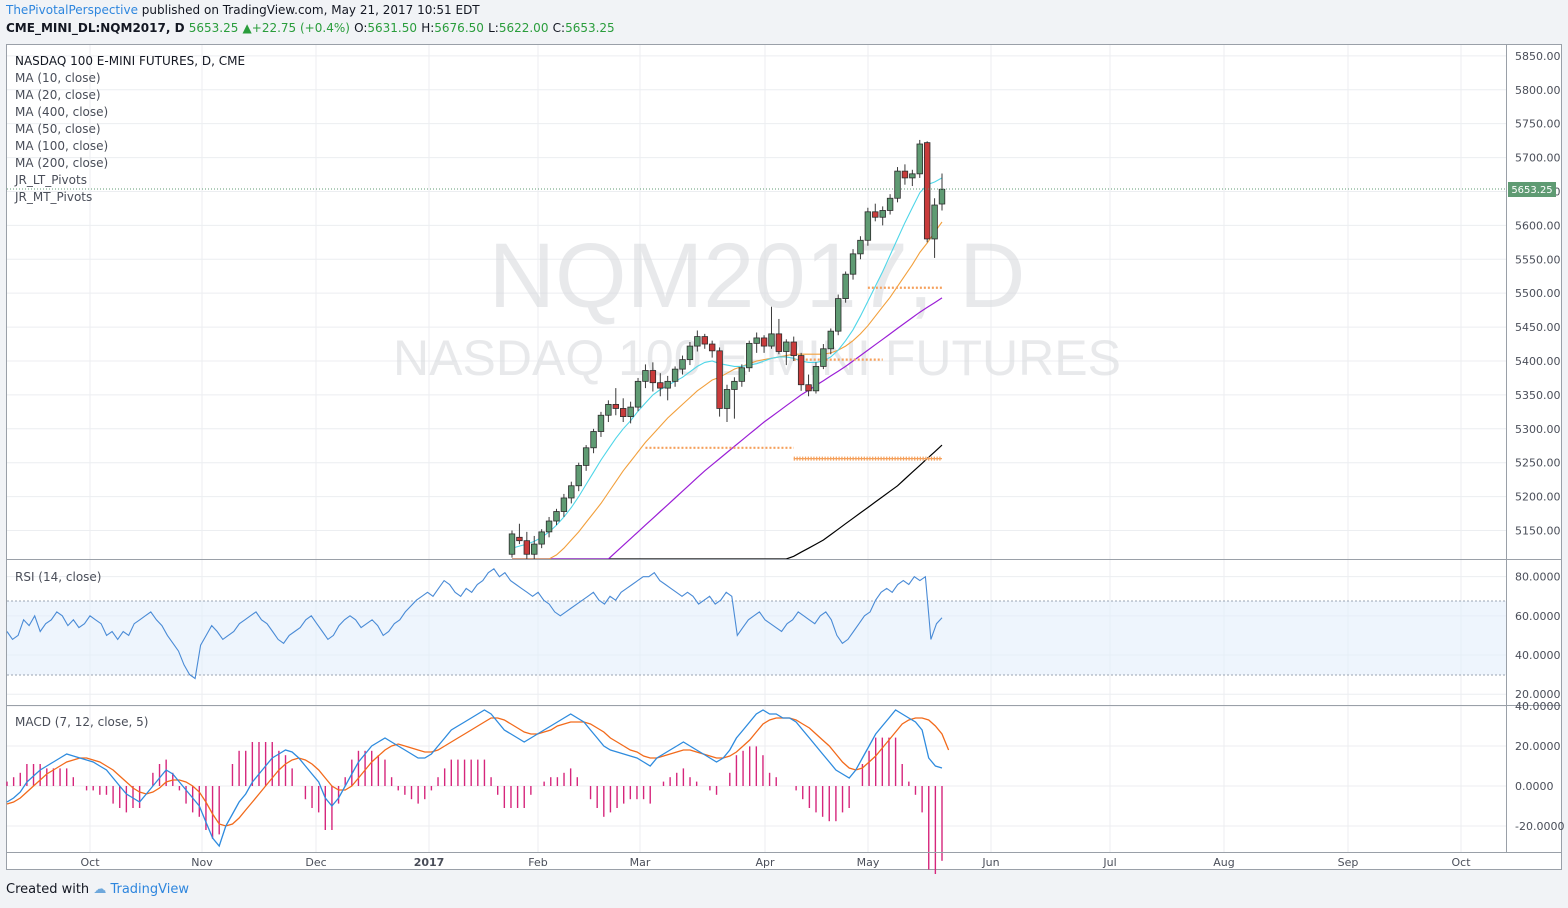 This screenshot has width=1568, height=908. I want to click on author-link: ThePivotalPerspective, so click(72, 10).